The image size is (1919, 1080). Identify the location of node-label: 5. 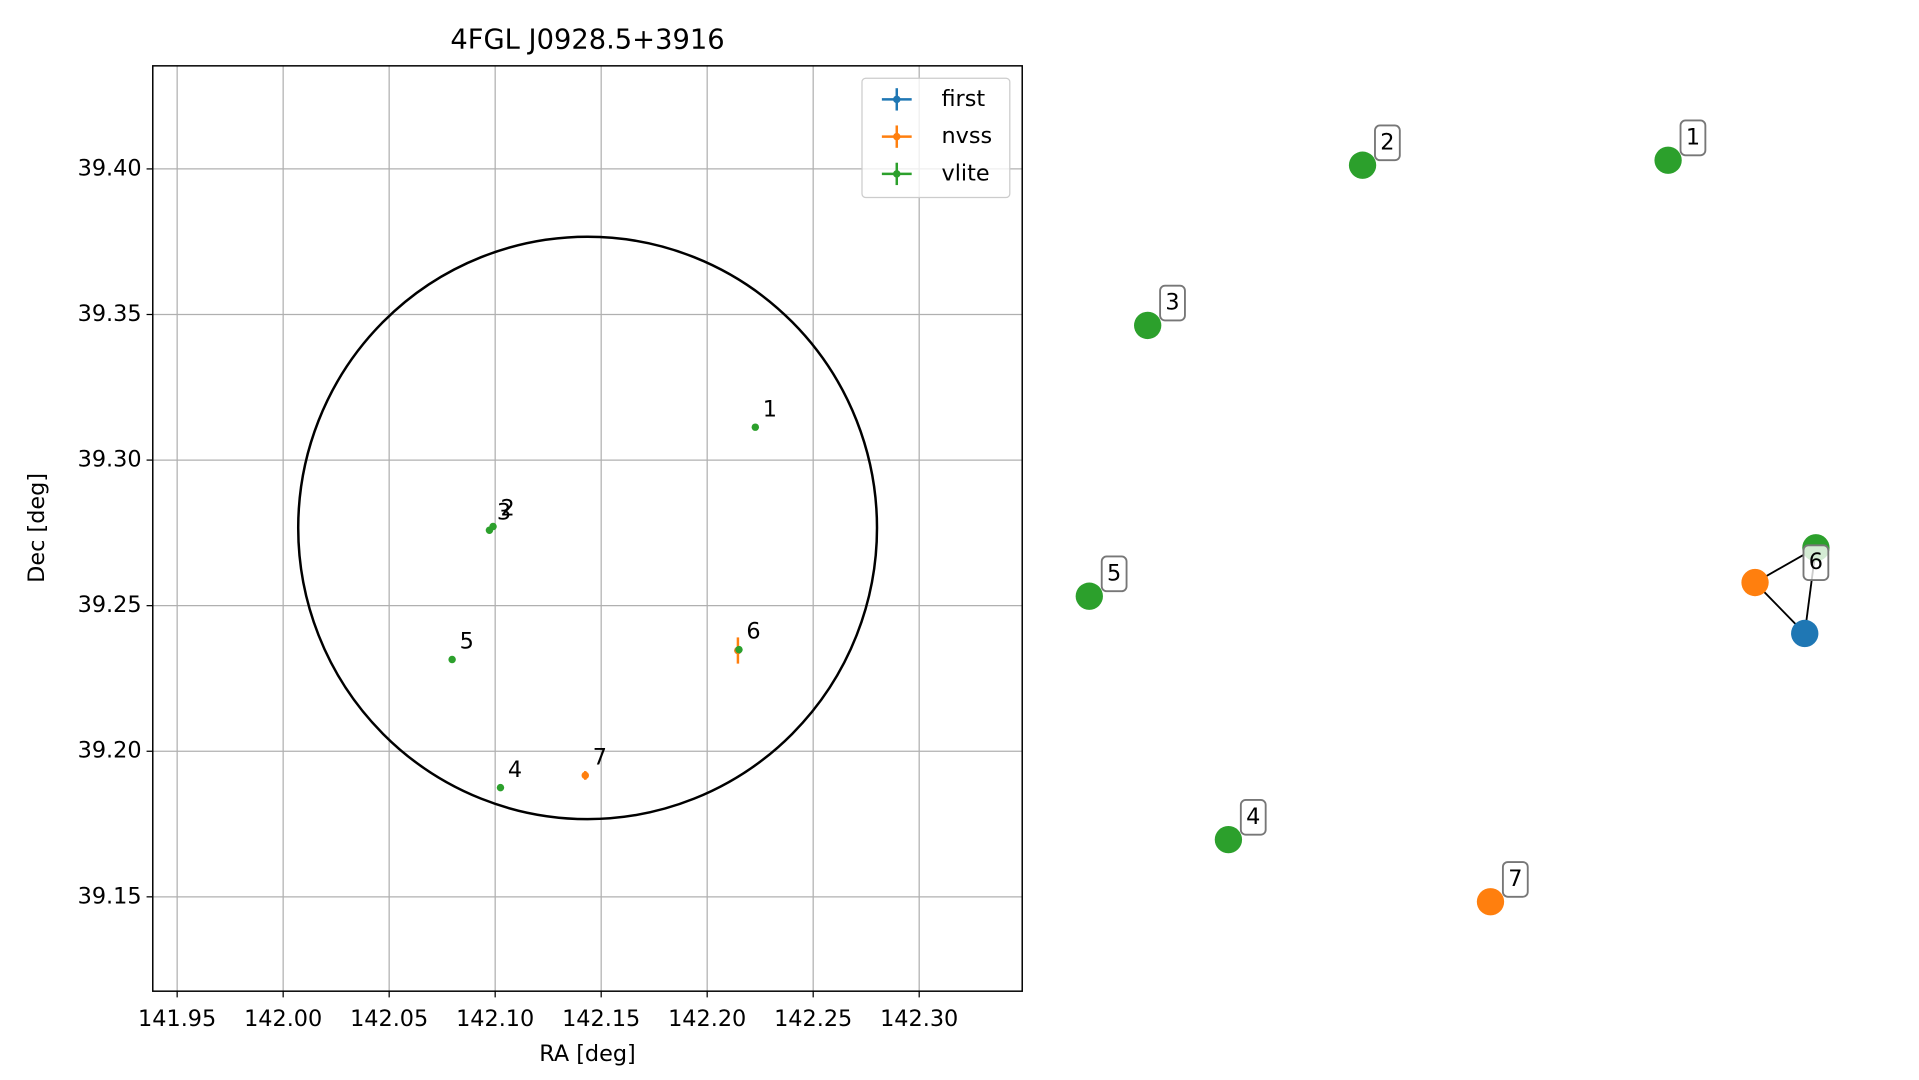
(1114, 573).